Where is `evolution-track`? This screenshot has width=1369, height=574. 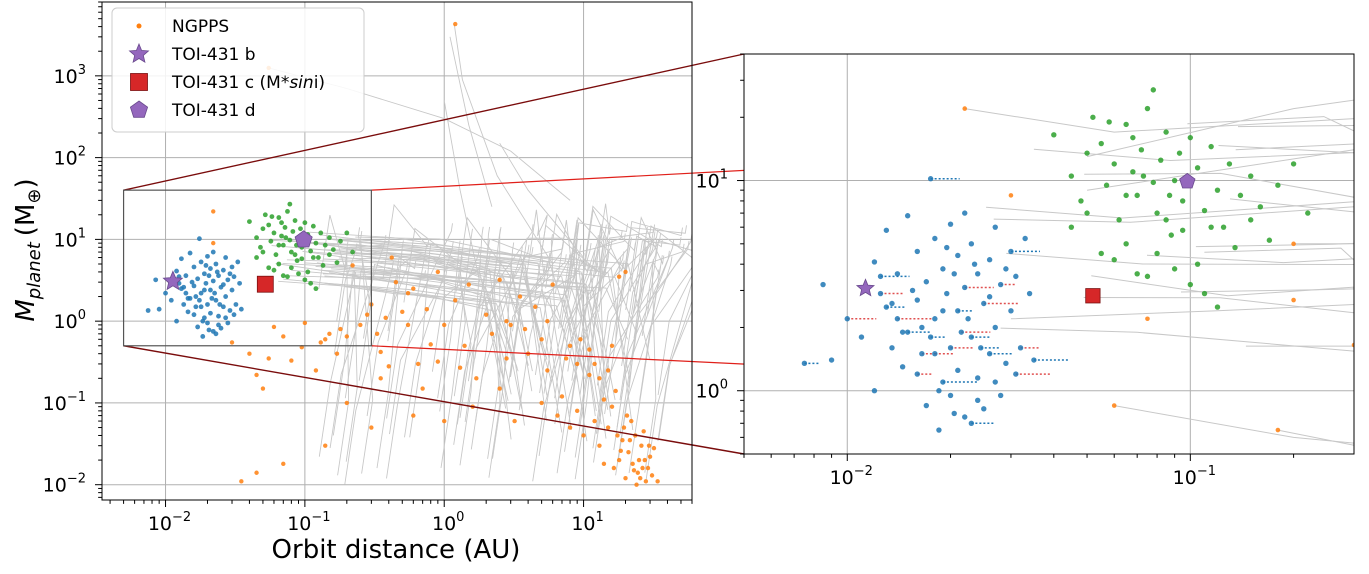 evolution-track is located at coordinates (369, 373).